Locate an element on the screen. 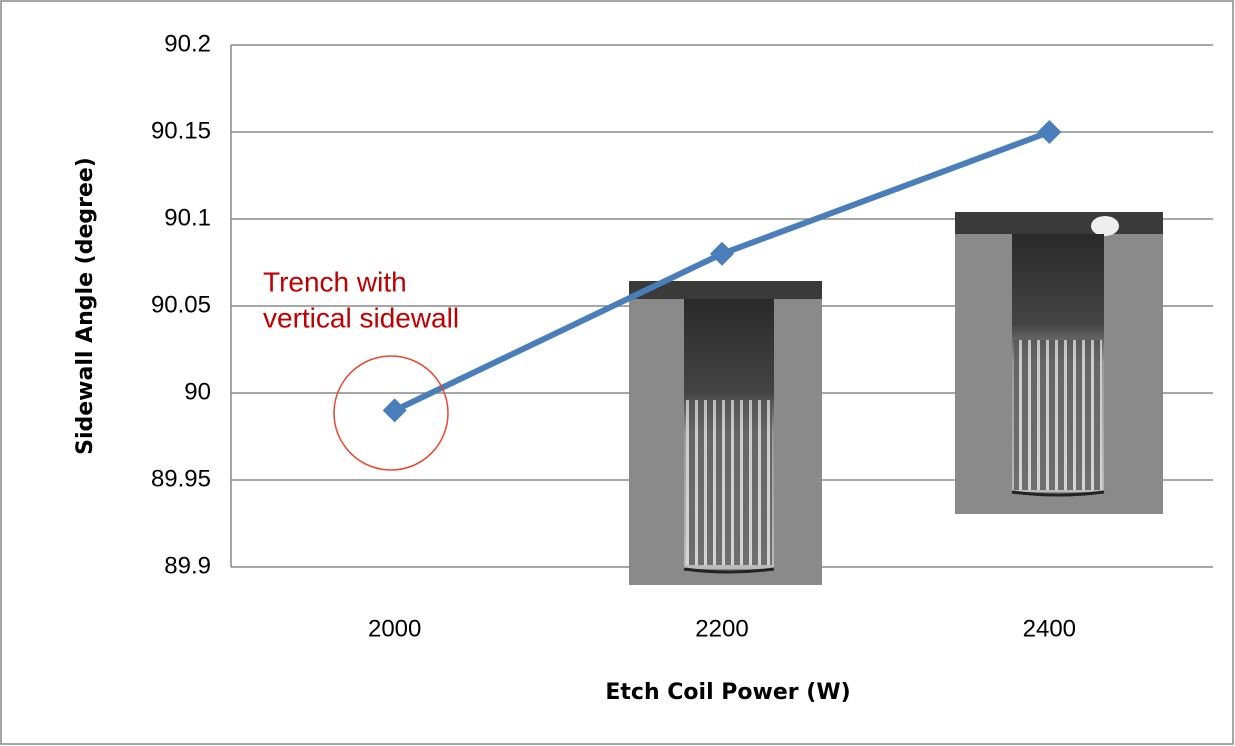  x-tick-label: 2400 is located at coordinates (1049, 628).